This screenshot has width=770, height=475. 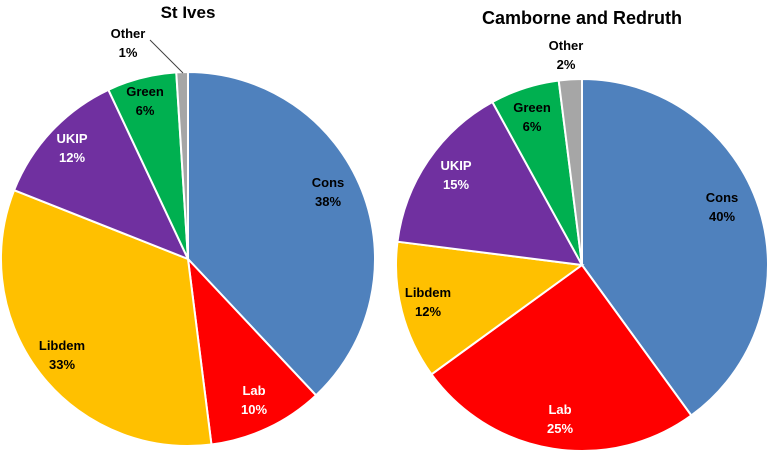 What do you see at coordinates (582, 18) in the screenshot?
I see `chart-title-camborne-and-redruth: Camborne and Redruth` at bounding box center [582, 18].